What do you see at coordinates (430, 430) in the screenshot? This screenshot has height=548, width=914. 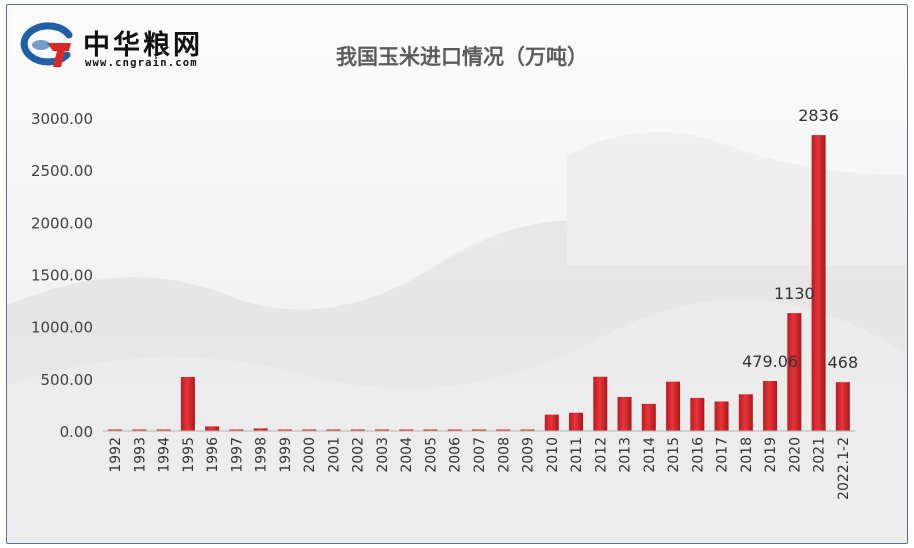 I see `bar-2005` at bounding box center [430, 430].